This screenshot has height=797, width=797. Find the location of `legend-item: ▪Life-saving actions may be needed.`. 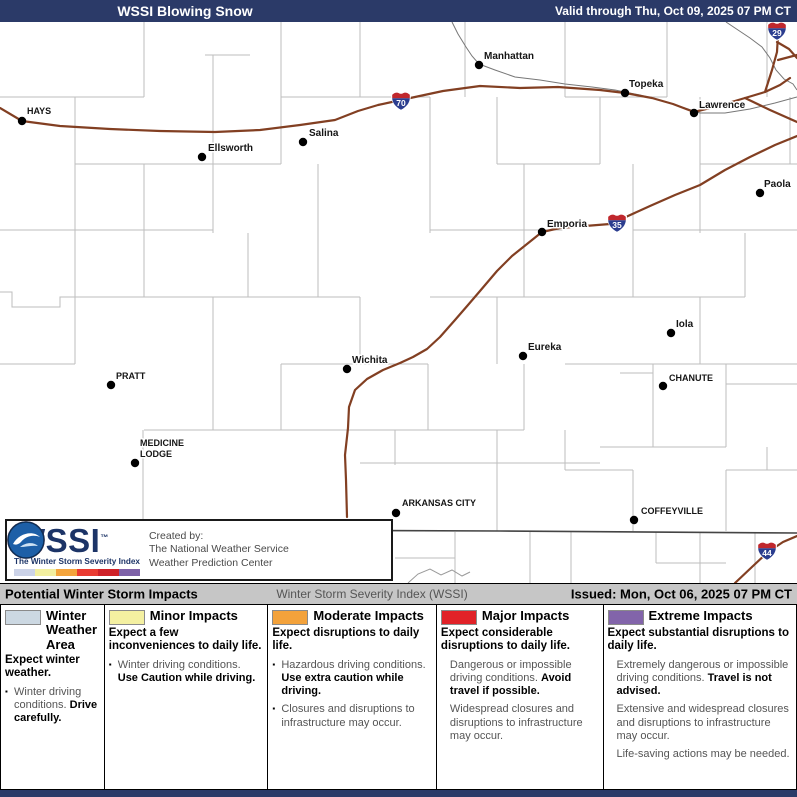

legend-item: ▪Life-saving actions may be needed. is located at coordinates (703, 754).